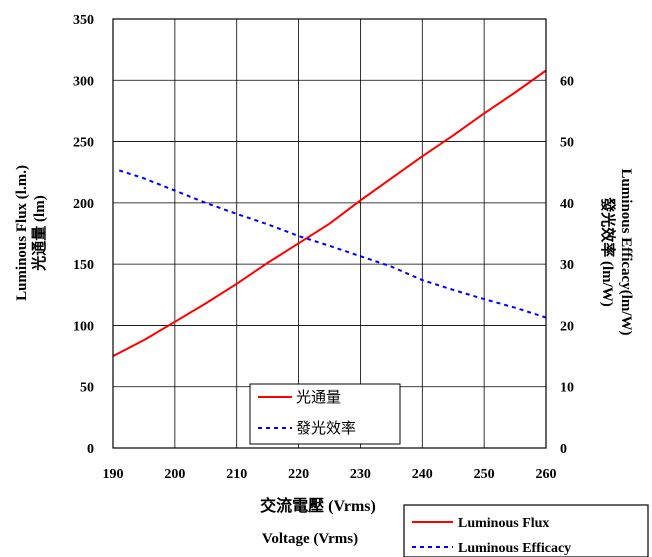 The width and height of the screenshot is (652, 557). Describe the element at coordinates (503, 523) in the screenshot. I see `legend-en-flux-label: Luminous Flux` at that location.